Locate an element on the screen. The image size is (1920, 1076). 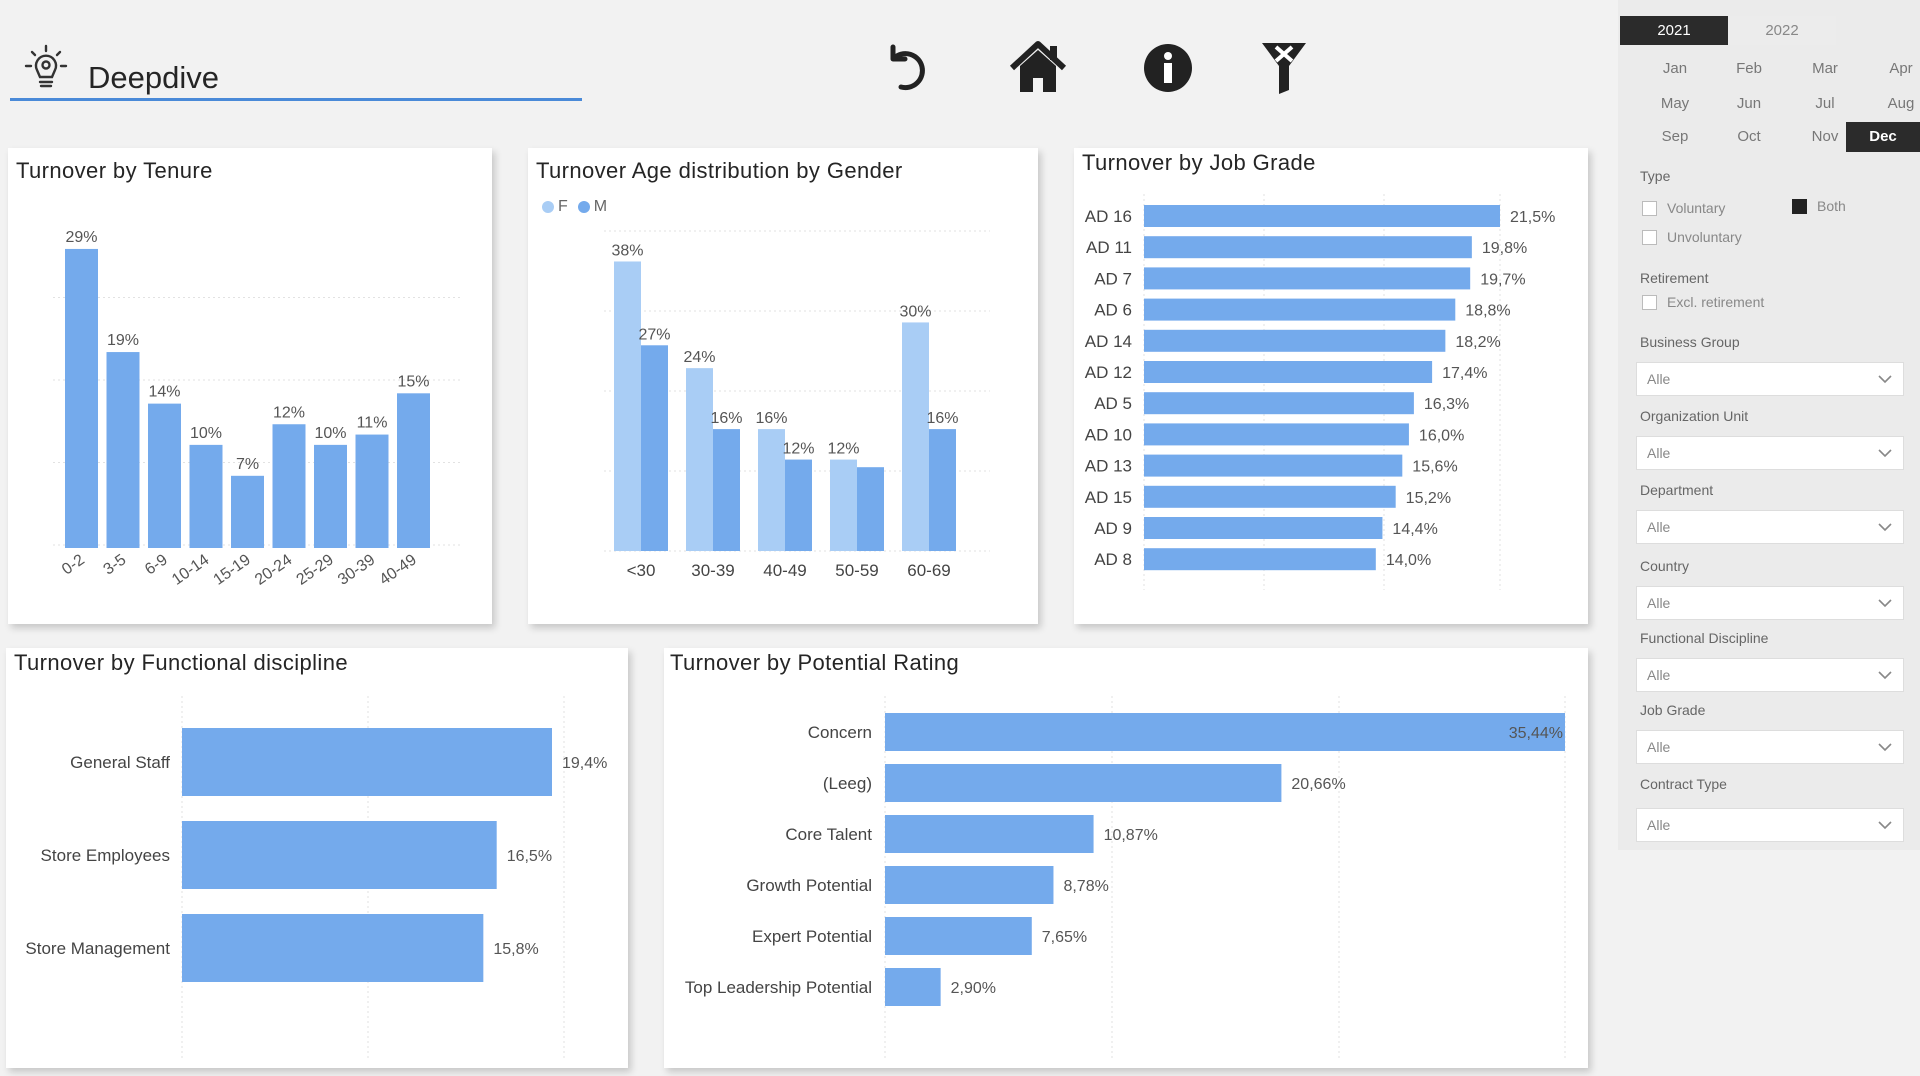
data-label: 7% is located at coordinates (247, 464).